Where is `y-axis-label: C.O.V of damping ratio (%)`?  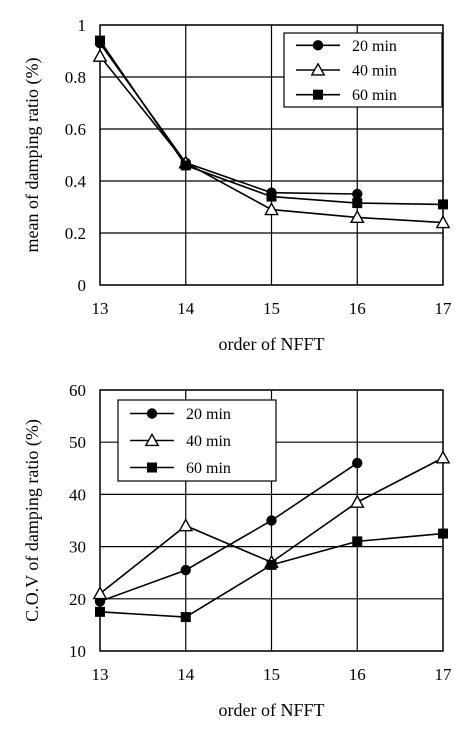
y-axis-label: C.O.V of damping ratio (%) is located at coordinates (32, 520).